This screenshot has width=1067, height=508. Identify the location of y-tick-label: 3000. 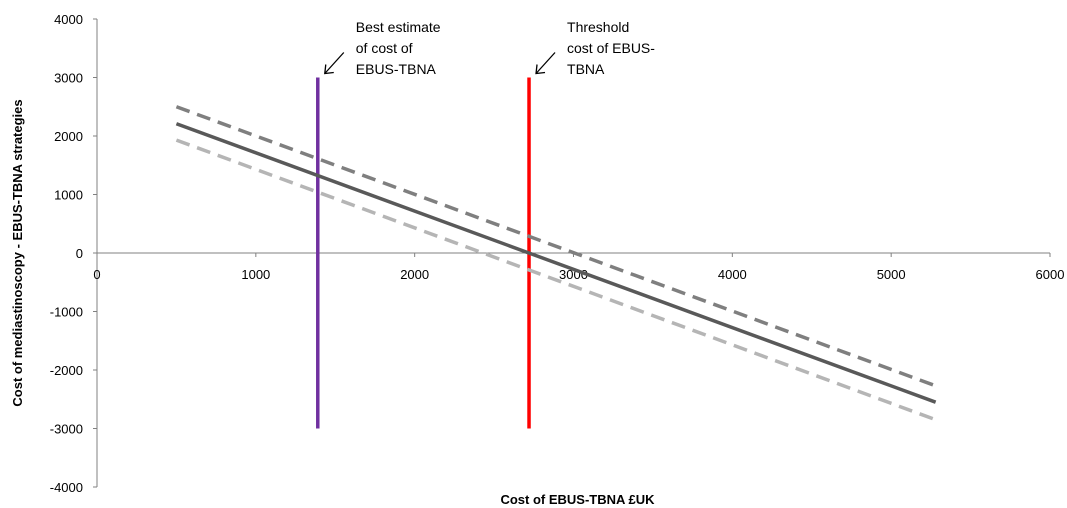
(68, 78).